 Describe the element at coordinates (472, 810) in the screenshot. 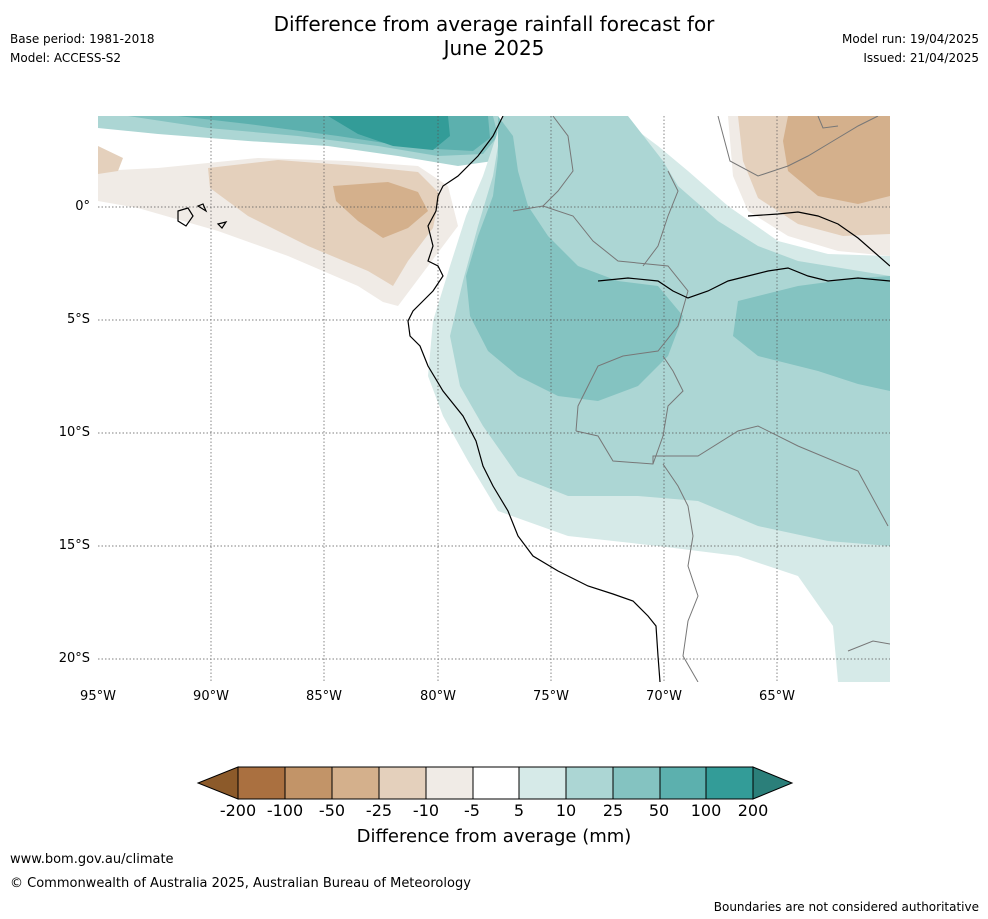

I see `colorbar-tick: -5` at that location.